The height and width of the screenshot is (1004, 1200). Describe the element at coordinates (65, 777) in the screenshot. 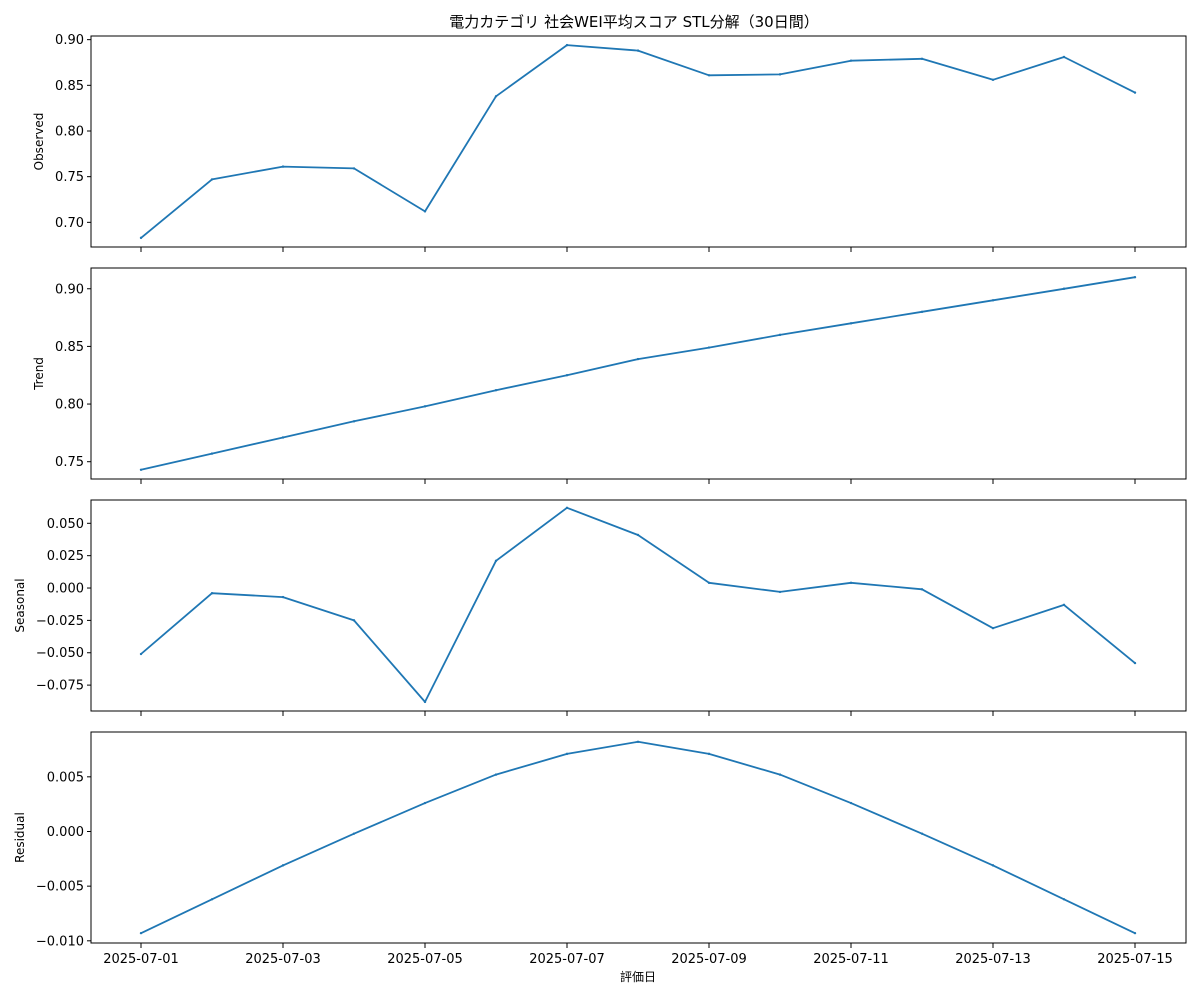

I see `residual-y-tick-label: 0.005` at that location.